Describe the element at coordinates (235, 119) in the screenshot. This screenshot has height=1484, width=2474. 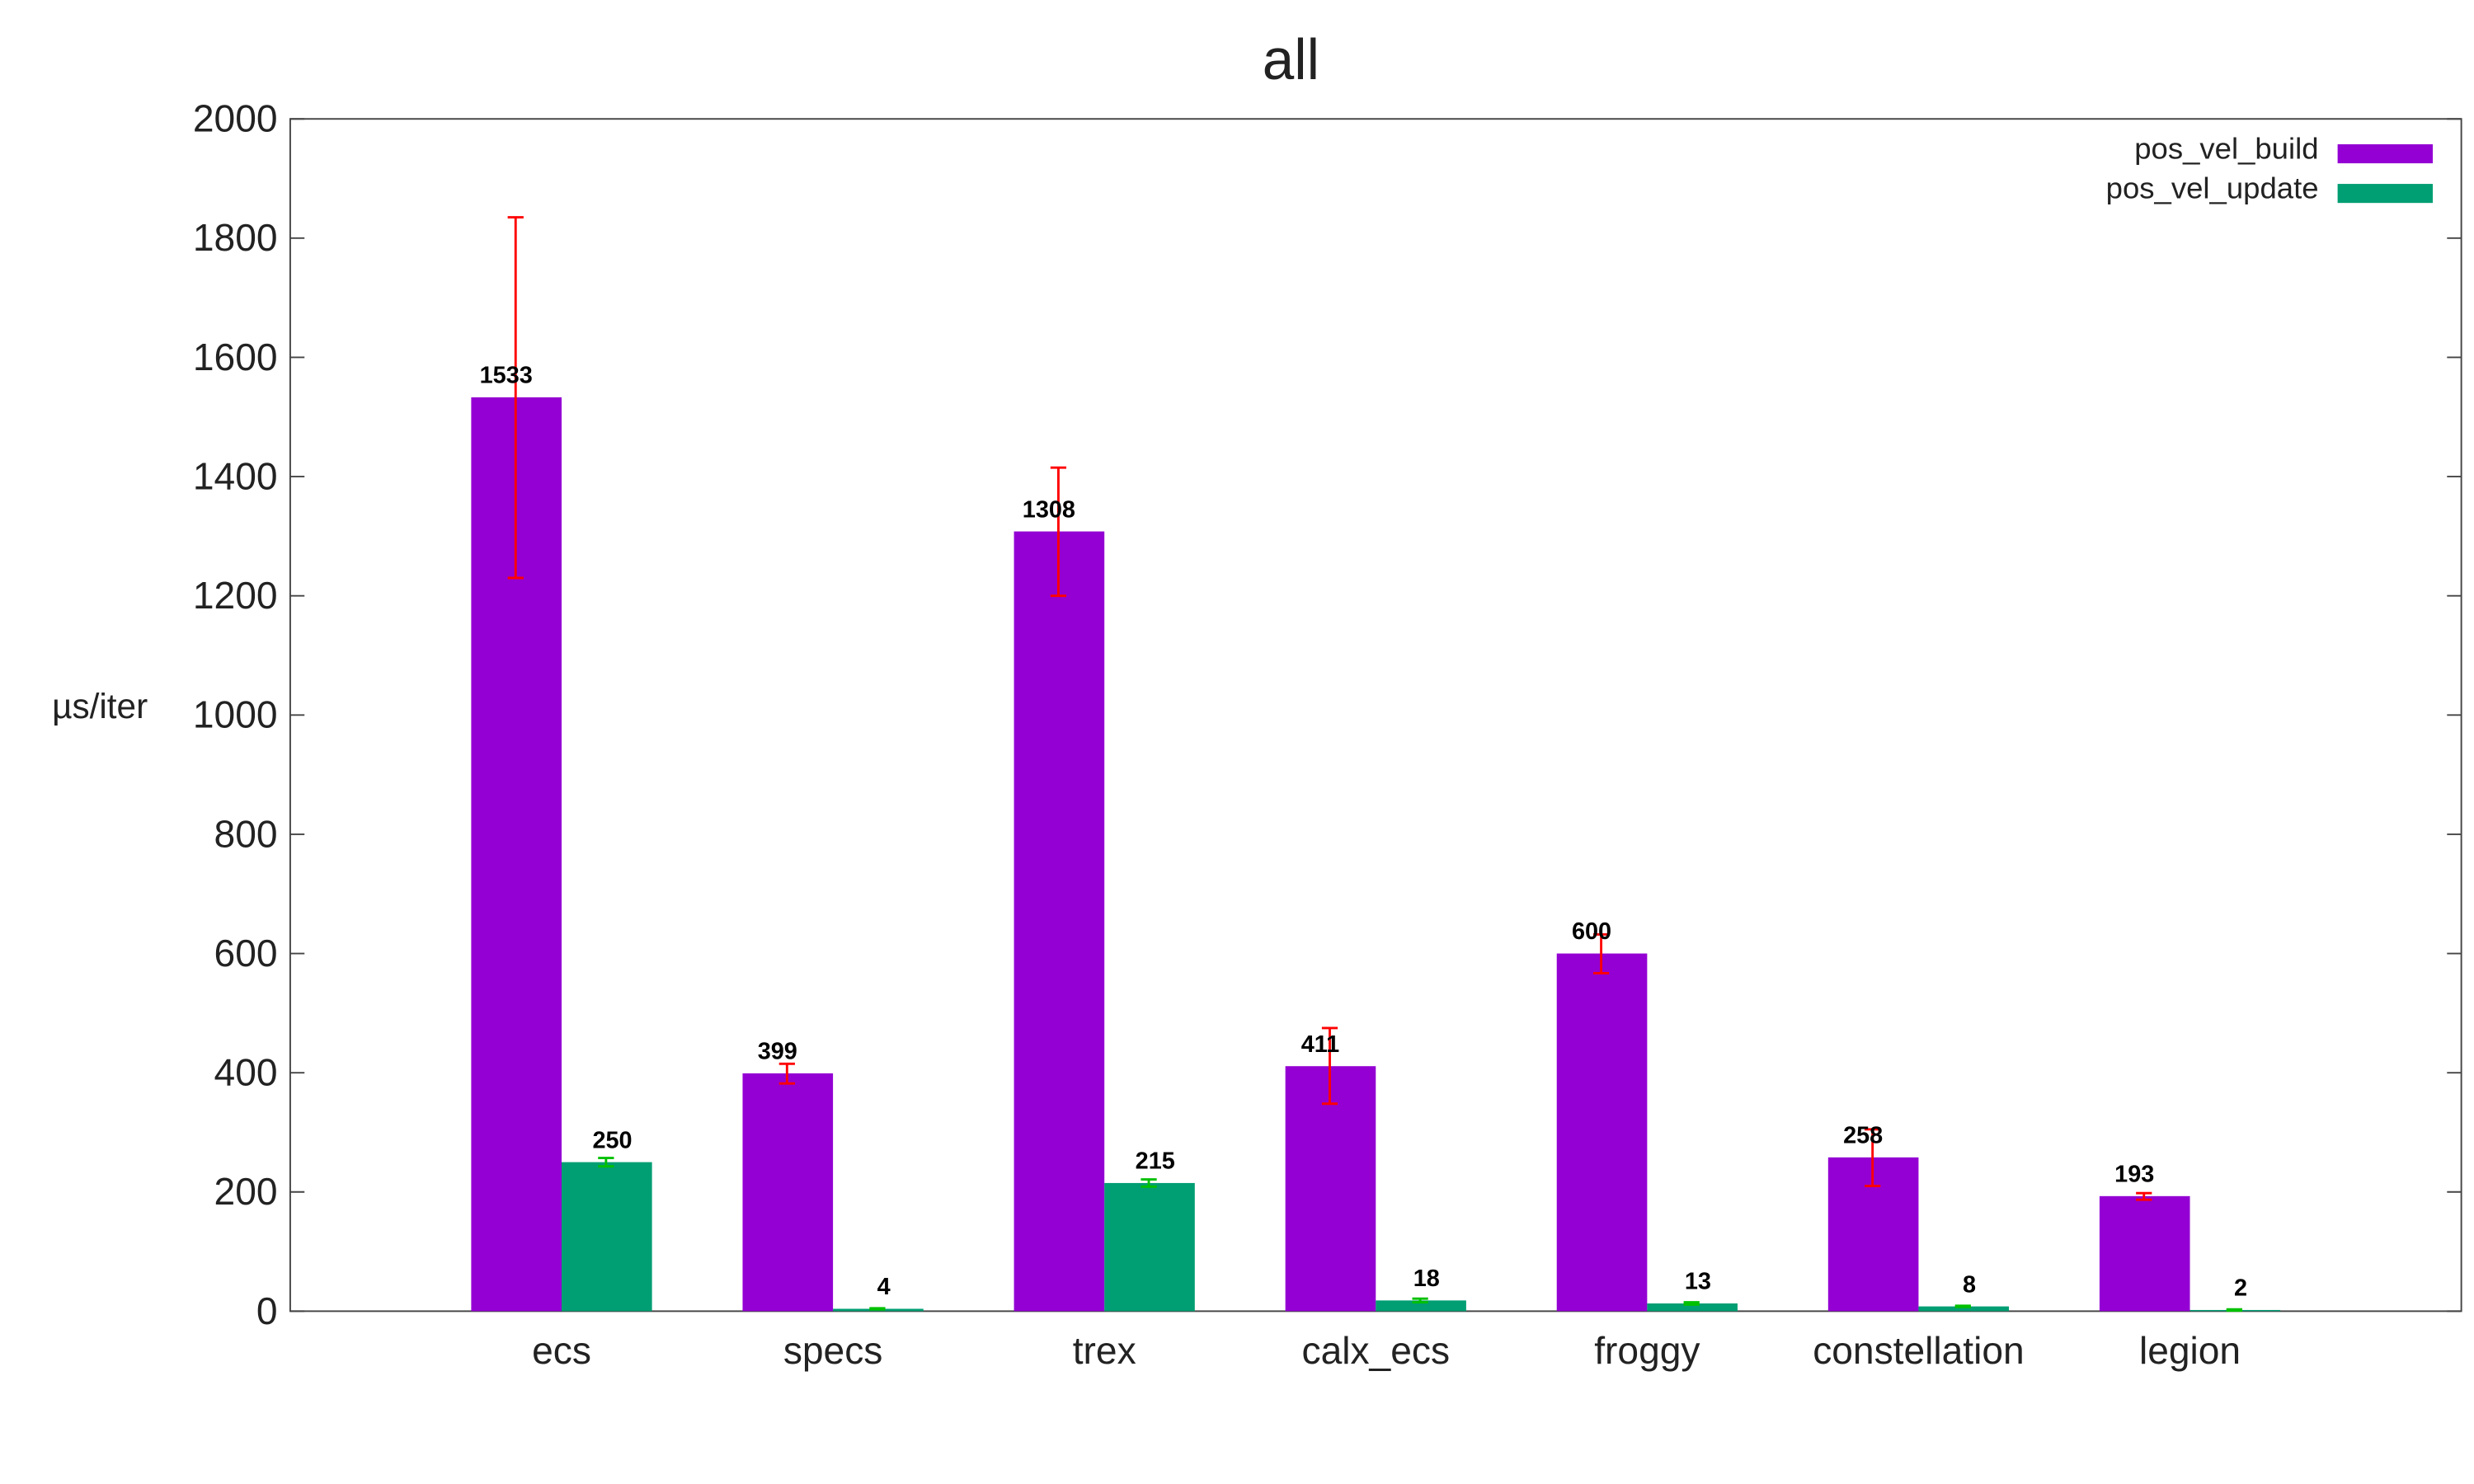
I see `y-tick-label: 2000` at that location.